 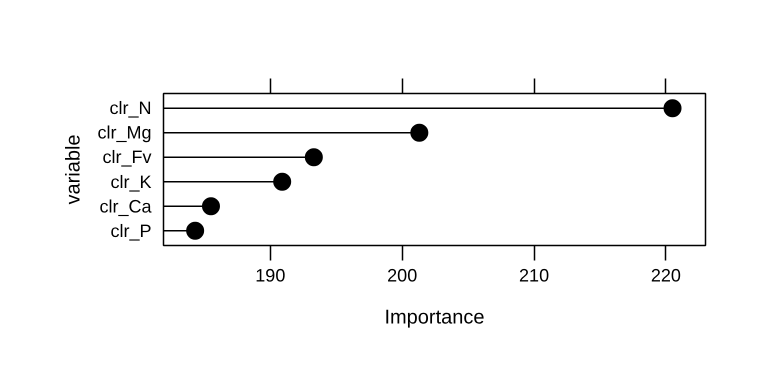 I want to click on x-tick-label: 190, so click(x=270, y=276).